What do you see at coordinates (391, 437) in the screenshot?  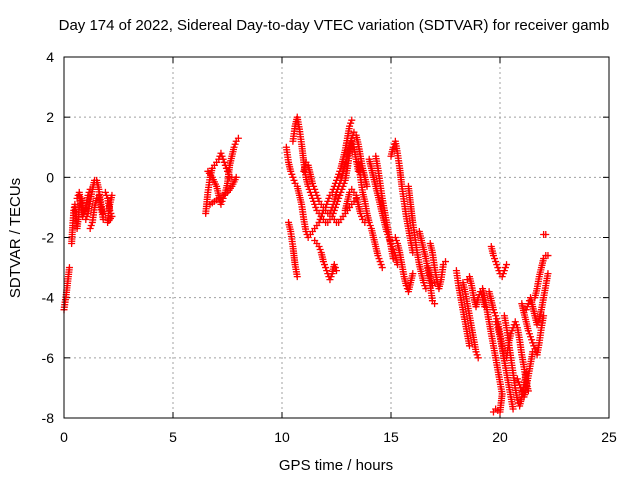 I see `x-tick-label: 15` at bounding box center [391, 437].